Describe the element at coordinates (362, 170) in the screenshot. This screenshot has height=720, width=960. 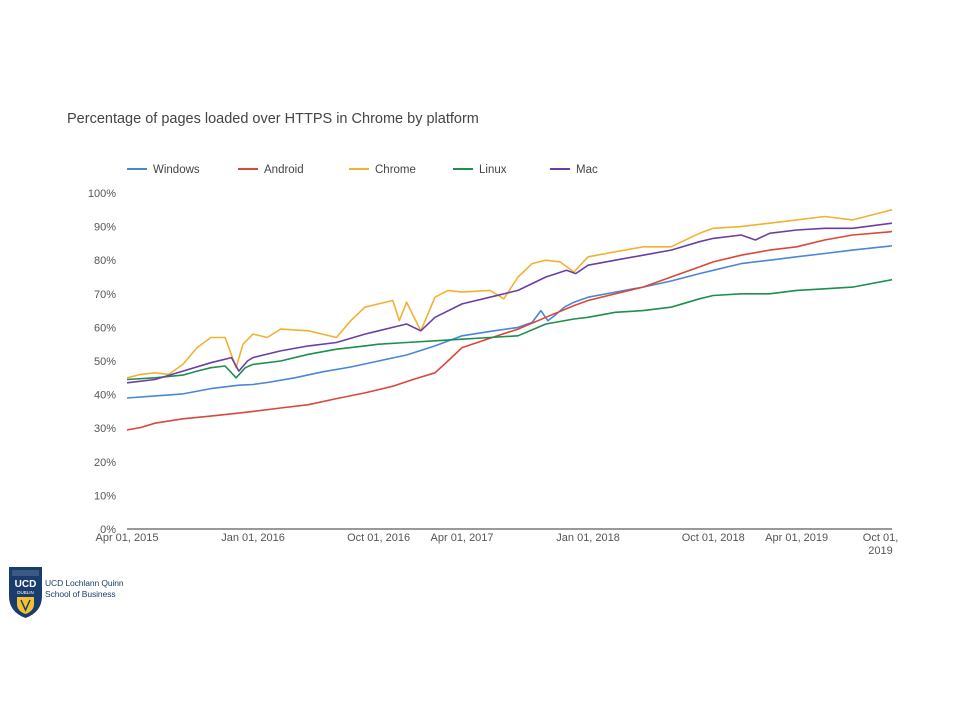
I see `chart-legend: Windows Android Chrome Linux Mac` at that location.